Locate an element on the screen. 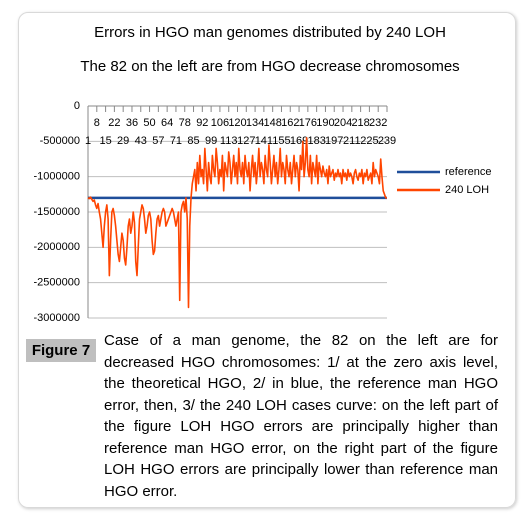 The width and height of the screenshot is (530, 517). y-tick-label: -3000000 is located at coordinates (57, 318).